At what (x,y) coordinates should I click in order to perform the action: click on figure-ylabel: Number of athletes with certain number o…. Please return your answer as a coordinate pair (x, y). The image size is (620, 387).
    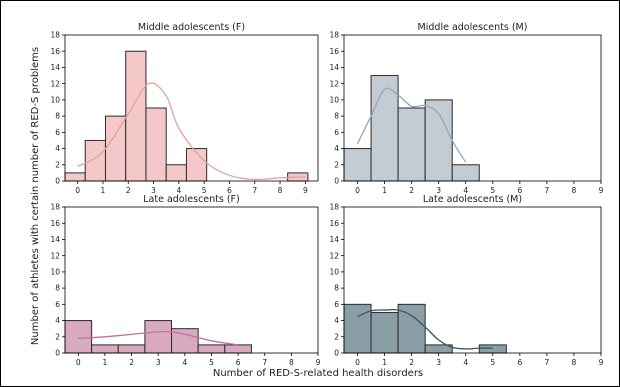
    Looking at the image, I should click on (35, 196).